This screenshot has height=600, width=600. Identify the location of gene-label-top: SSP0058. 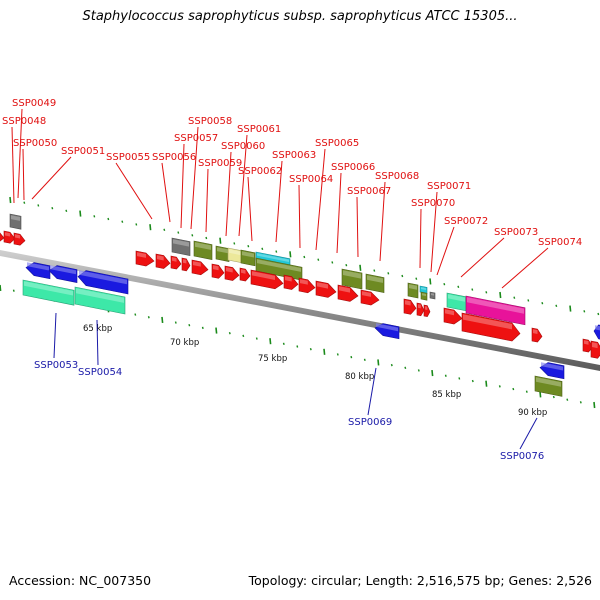
(210, 173).